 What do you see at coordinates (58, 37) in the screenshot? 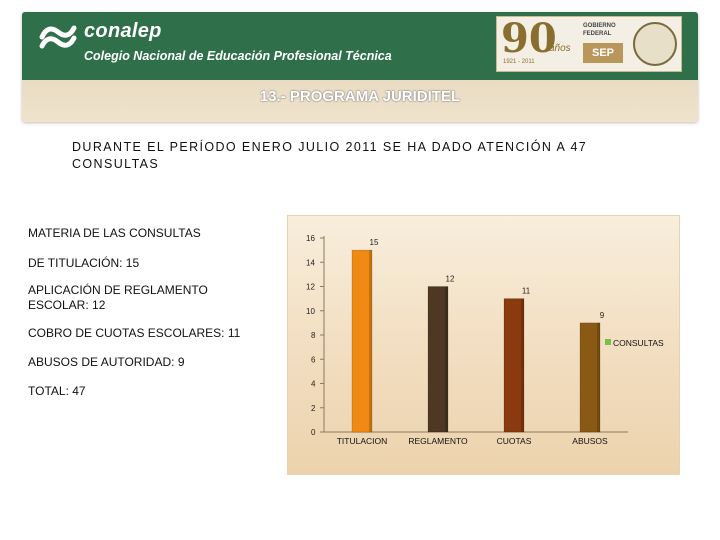
I see `conalep-logo-icon` at bounding box center [58, 37].